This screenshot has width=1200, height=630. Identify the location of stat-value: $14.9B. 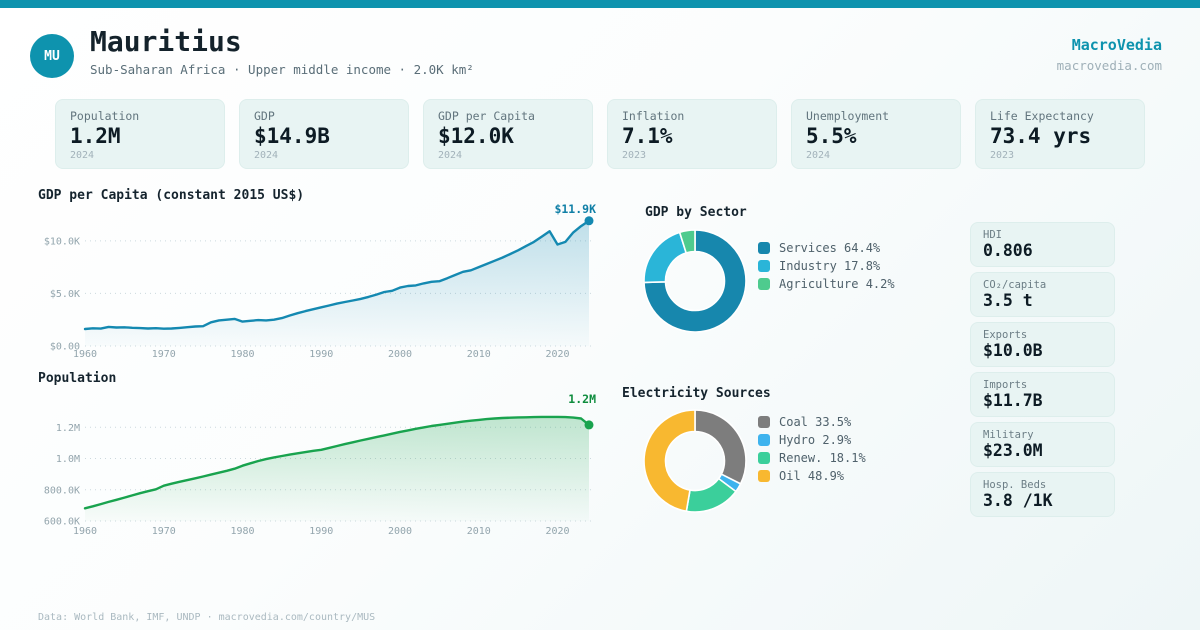
(292, 136).